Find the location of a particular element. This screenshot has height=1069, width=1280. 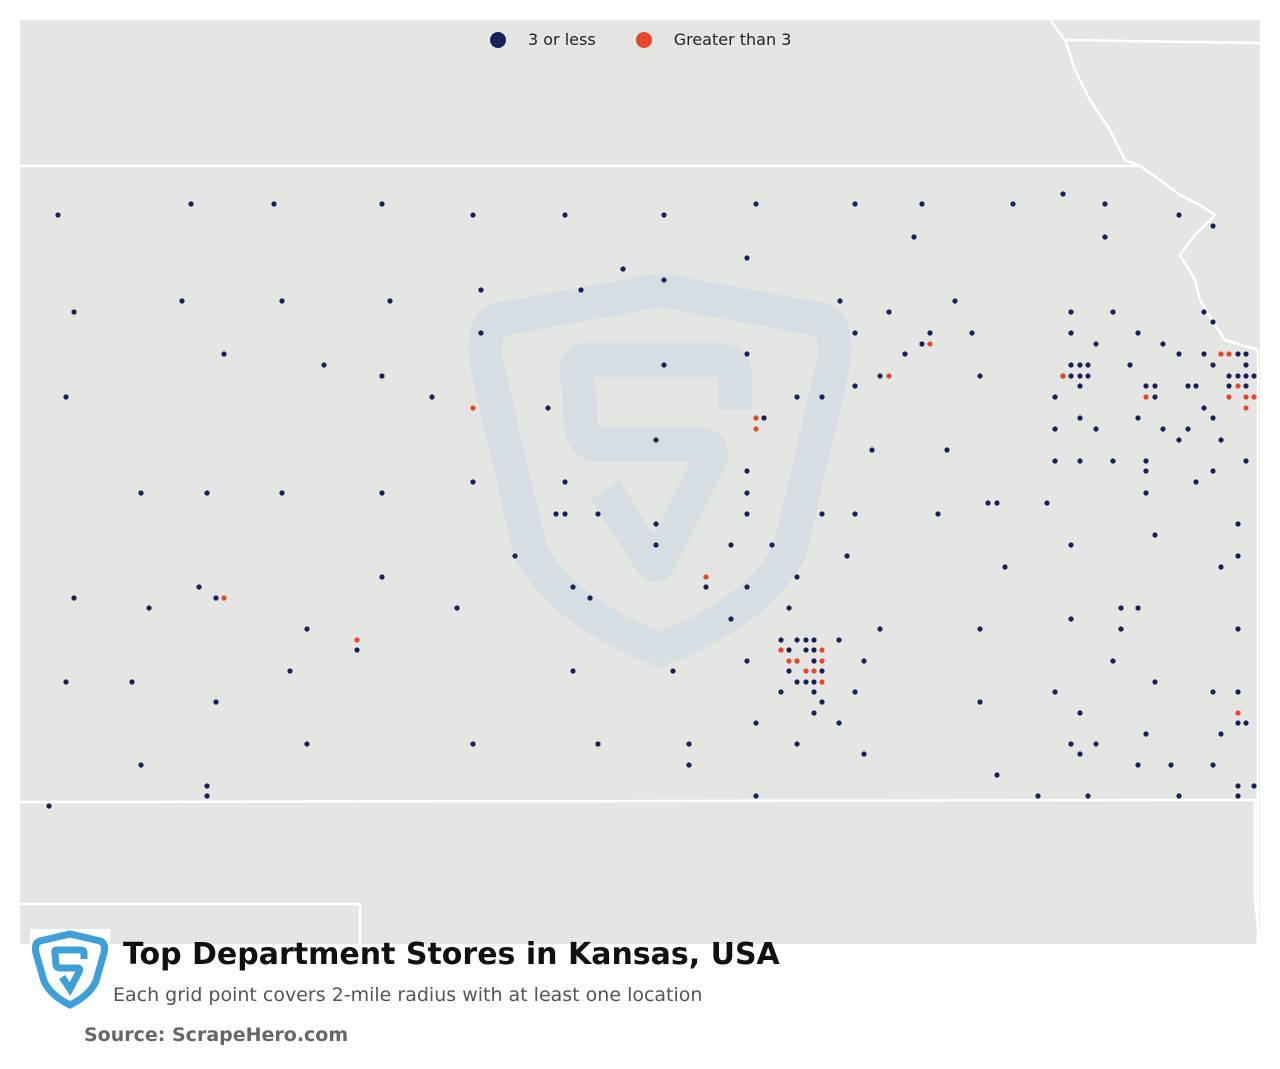

scrapehero-logo-icon is located at coordinates (70, 969).